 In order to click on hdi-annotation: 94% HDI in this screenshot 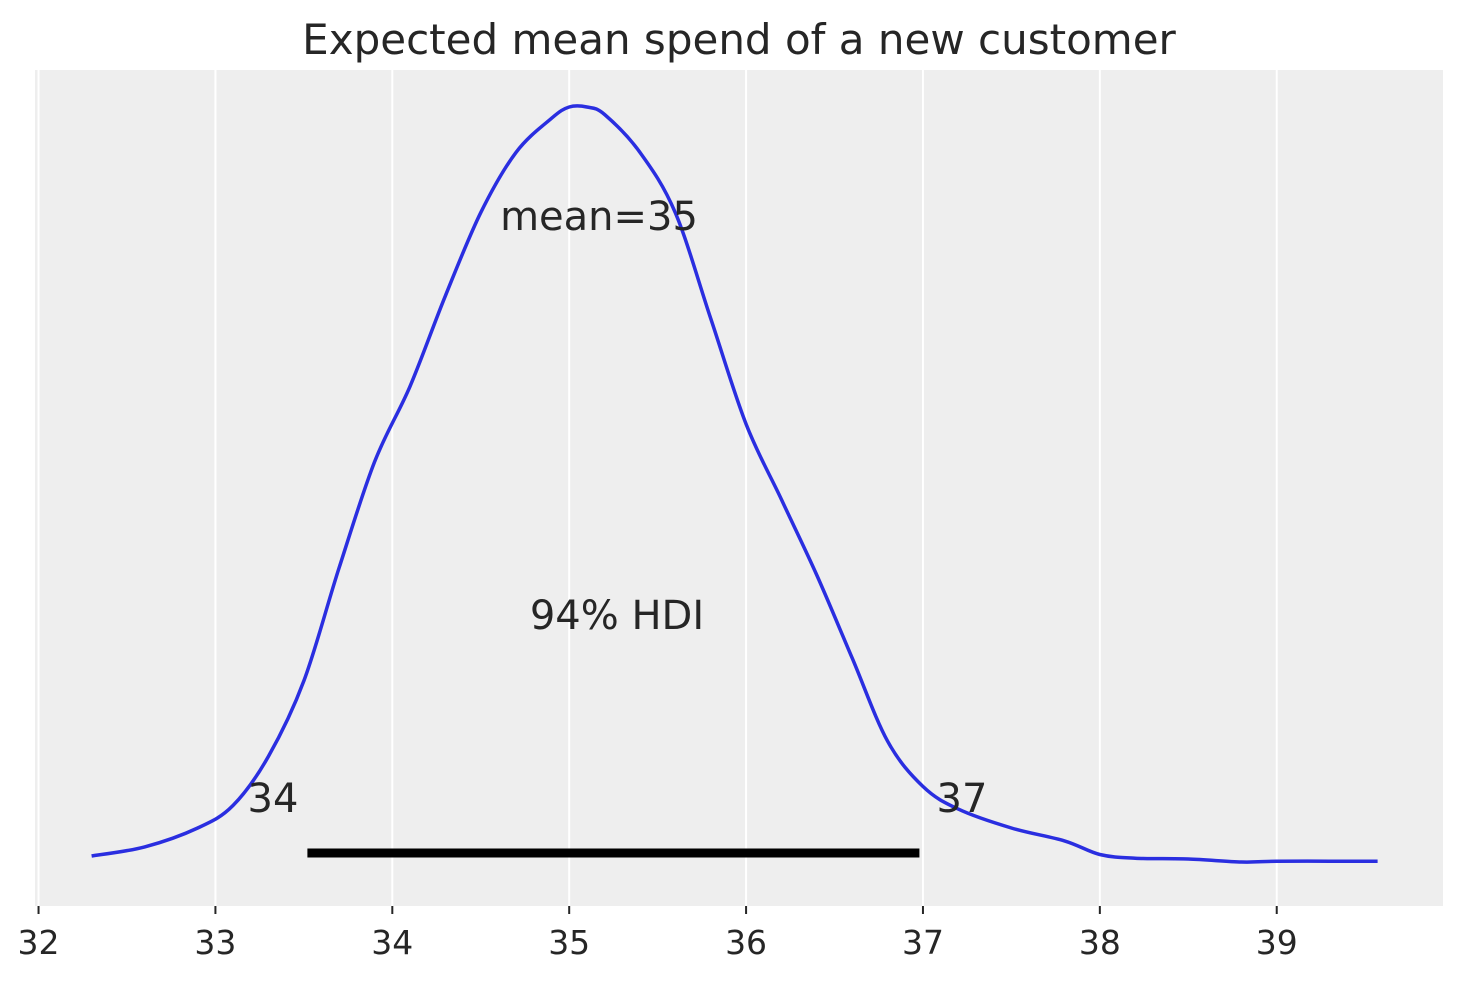, I will do `click(617, 616)`.